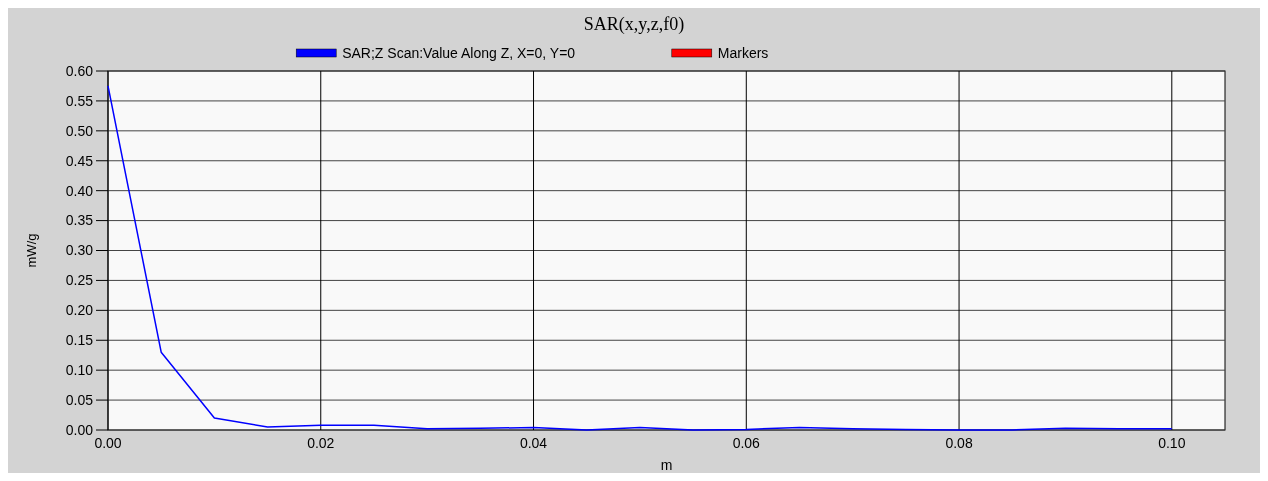  I want to click on legend-label: SAR;Z Scan:Value Along Z, X=0, Y=0, so click(459, 53).